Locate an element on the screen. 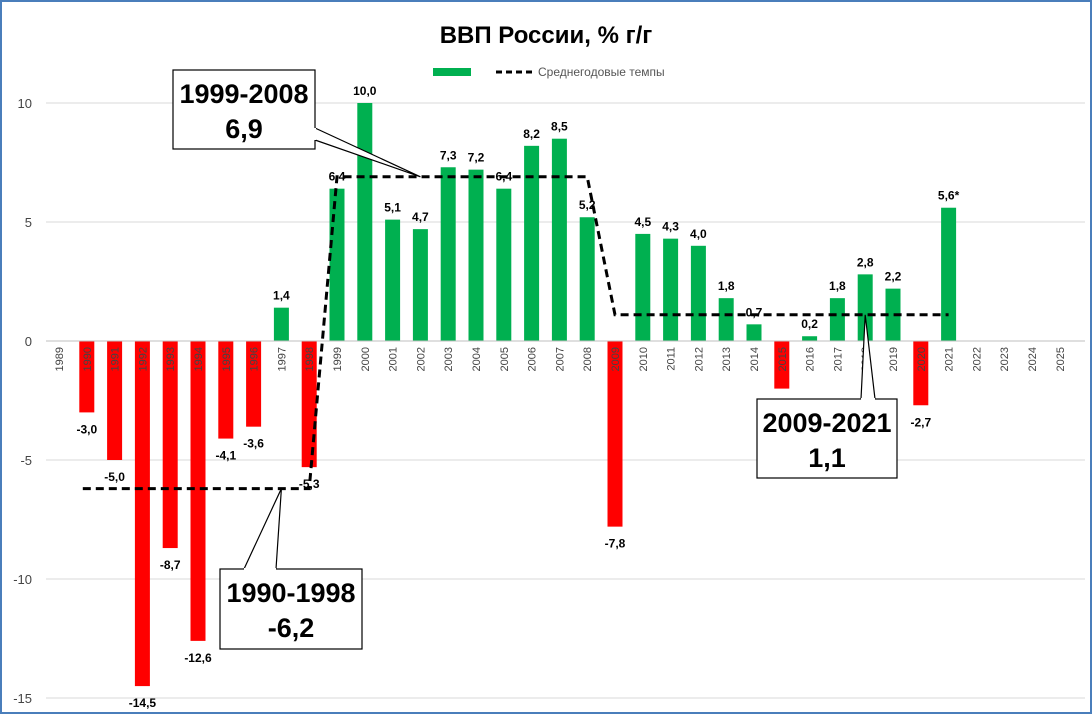 The height and width of the screenshot is (714, 1092). bar-2002 is located at coordinates (420, 285).